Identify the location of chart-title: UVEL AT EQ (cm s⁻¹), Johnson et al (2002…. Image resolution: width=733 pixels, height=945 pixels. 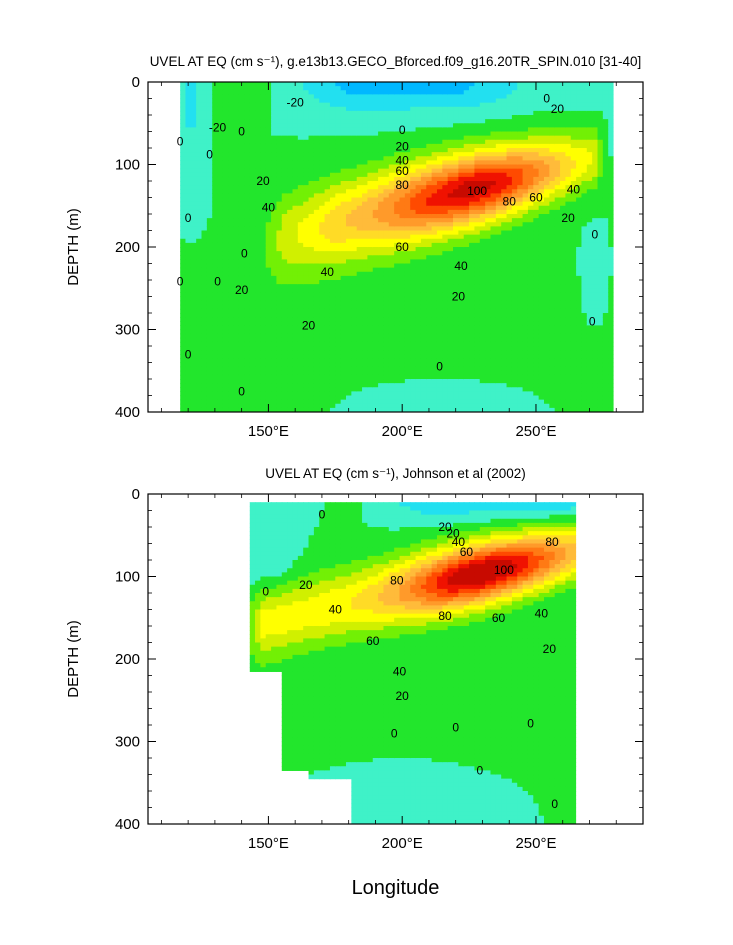
(395, 473).